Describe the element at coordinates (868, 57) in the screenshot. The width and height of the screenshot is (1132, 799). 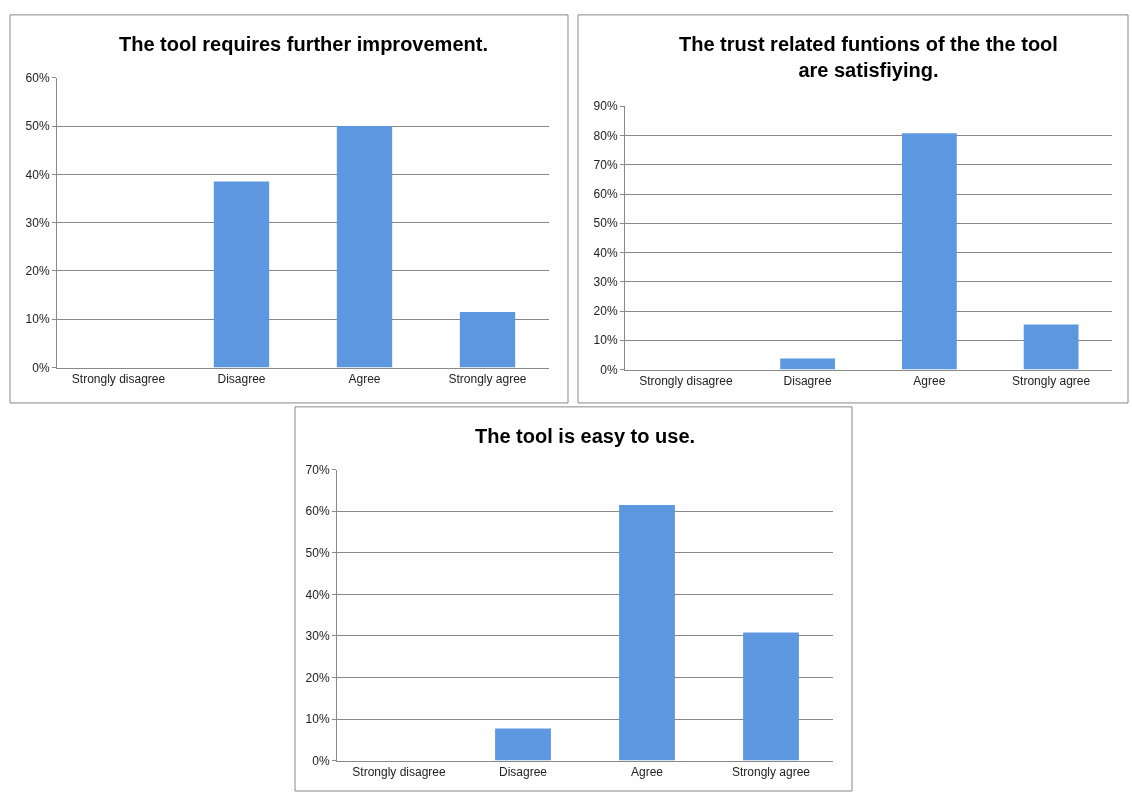
I see `chart-title: The trust related funtions of the the tool are satisfiying.` at that location.